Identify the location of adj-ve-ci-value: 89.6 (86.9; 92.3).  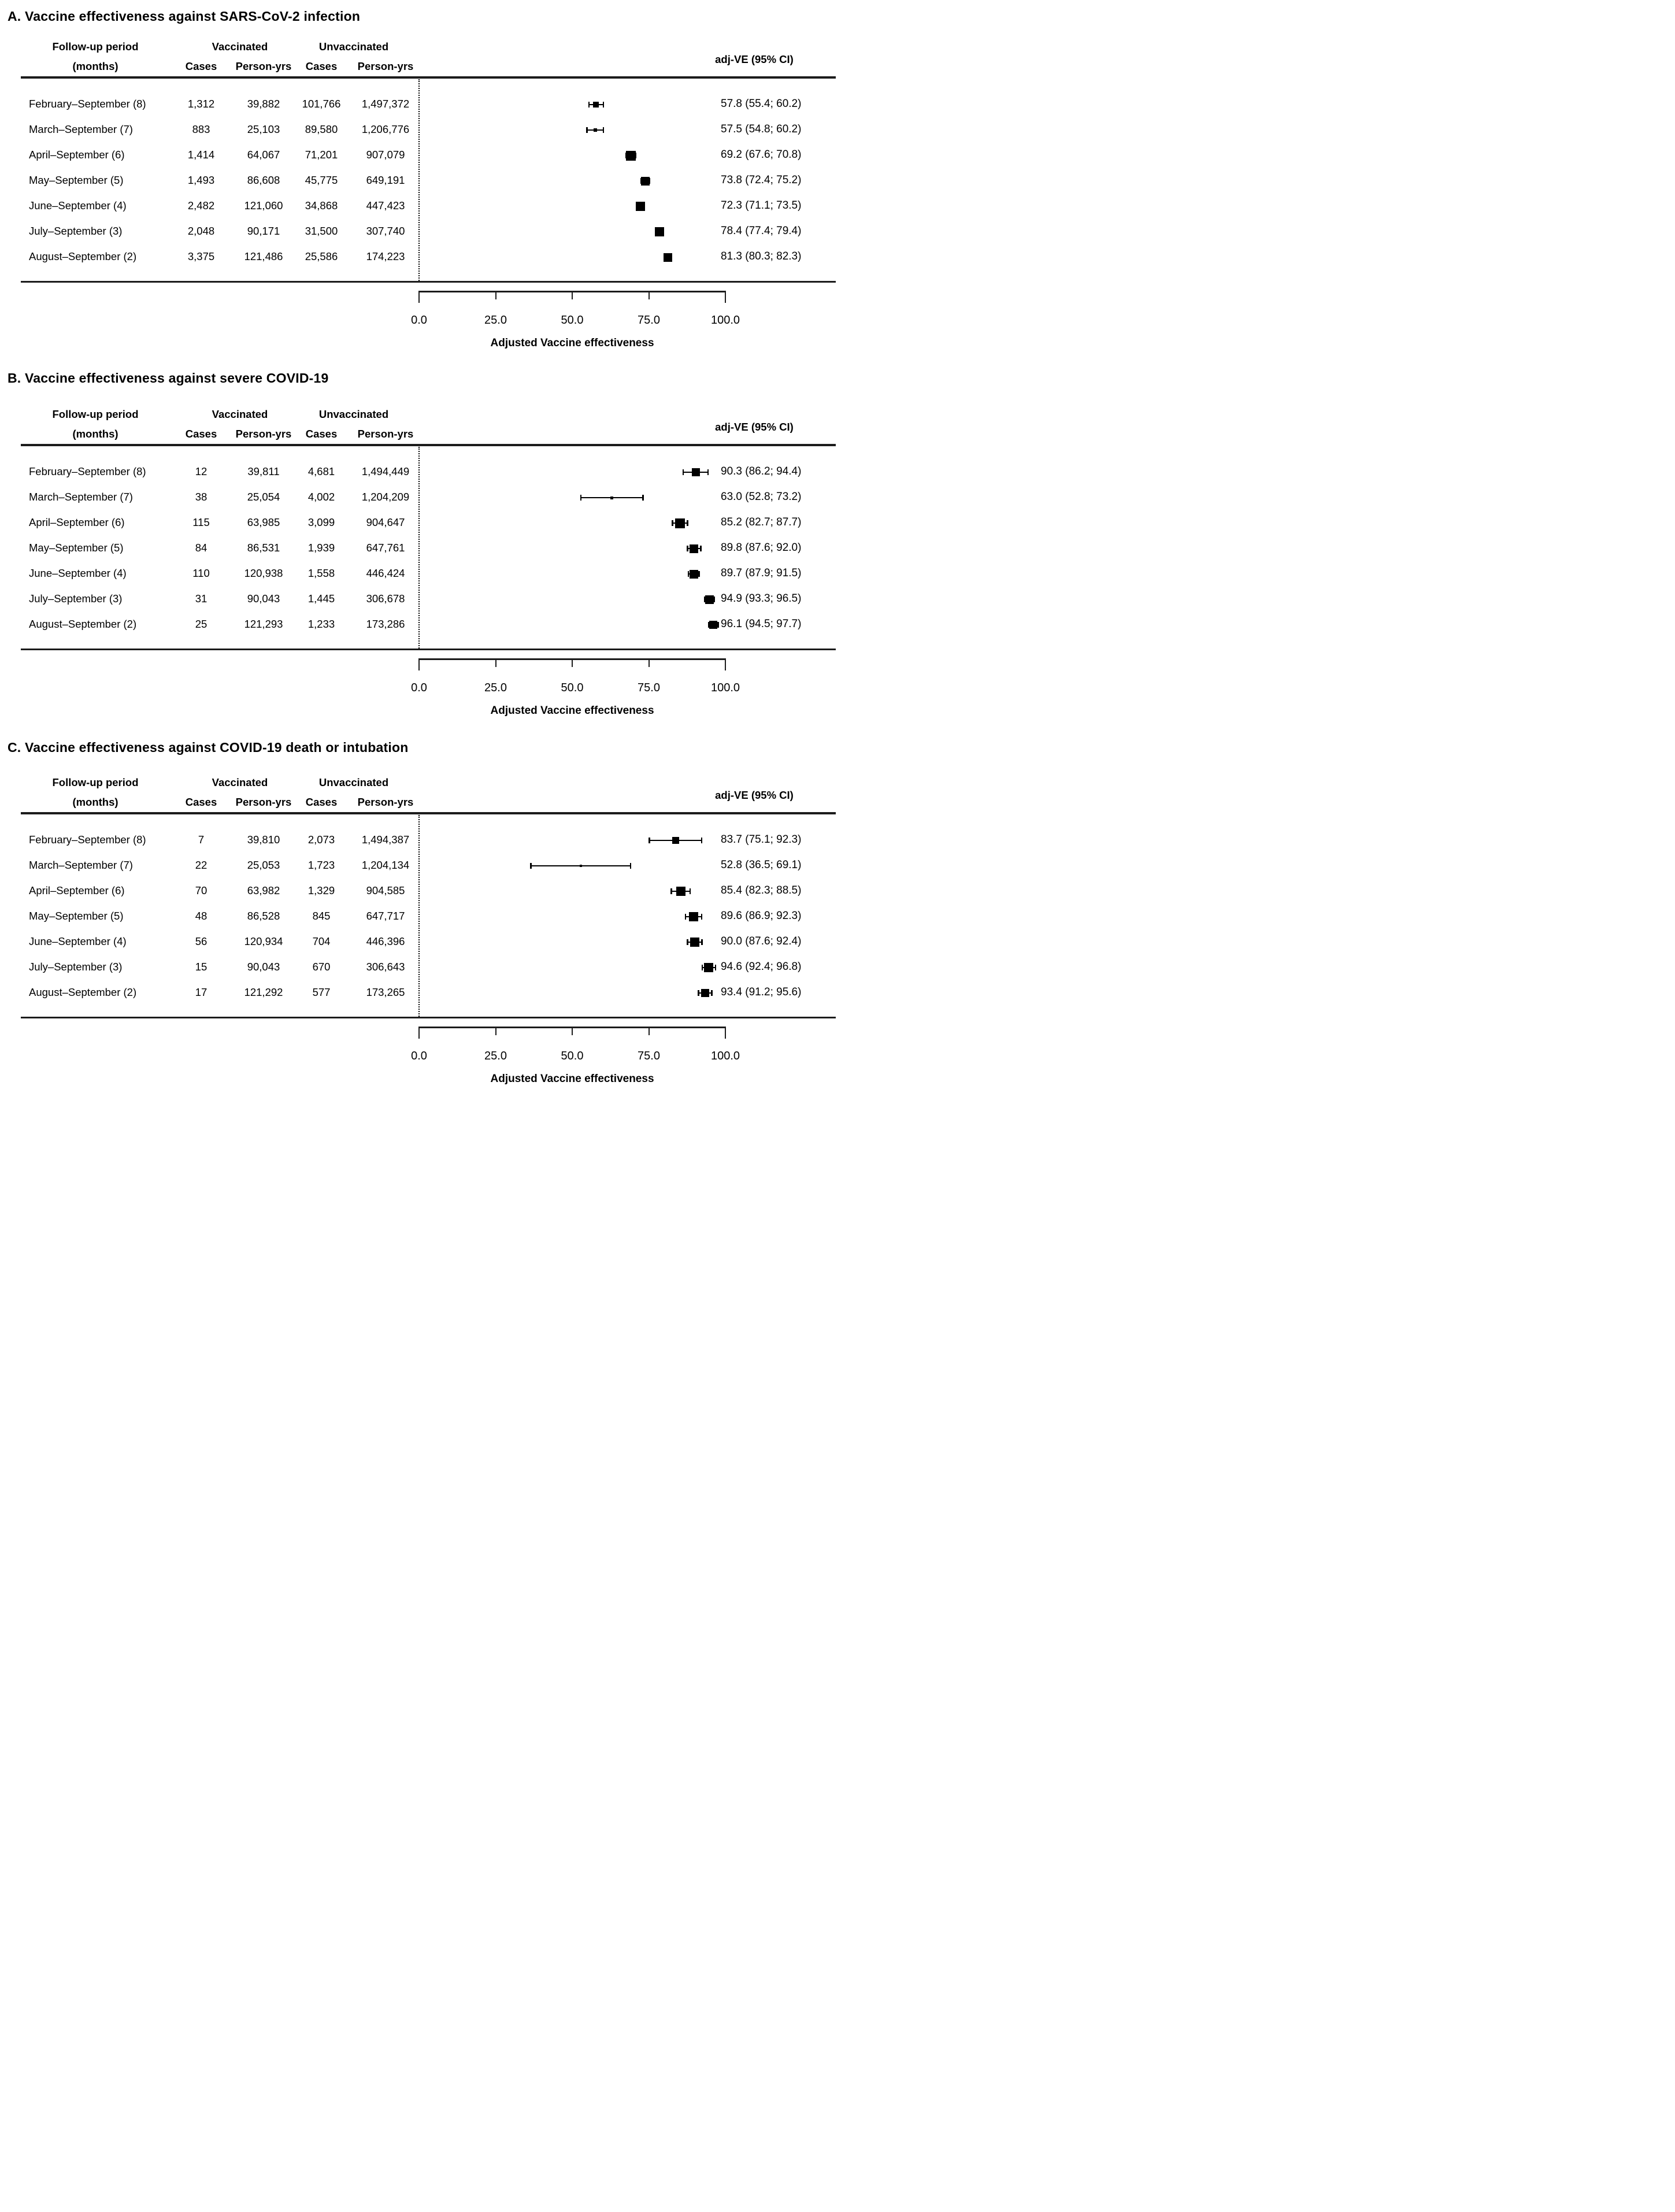
(761, 916).